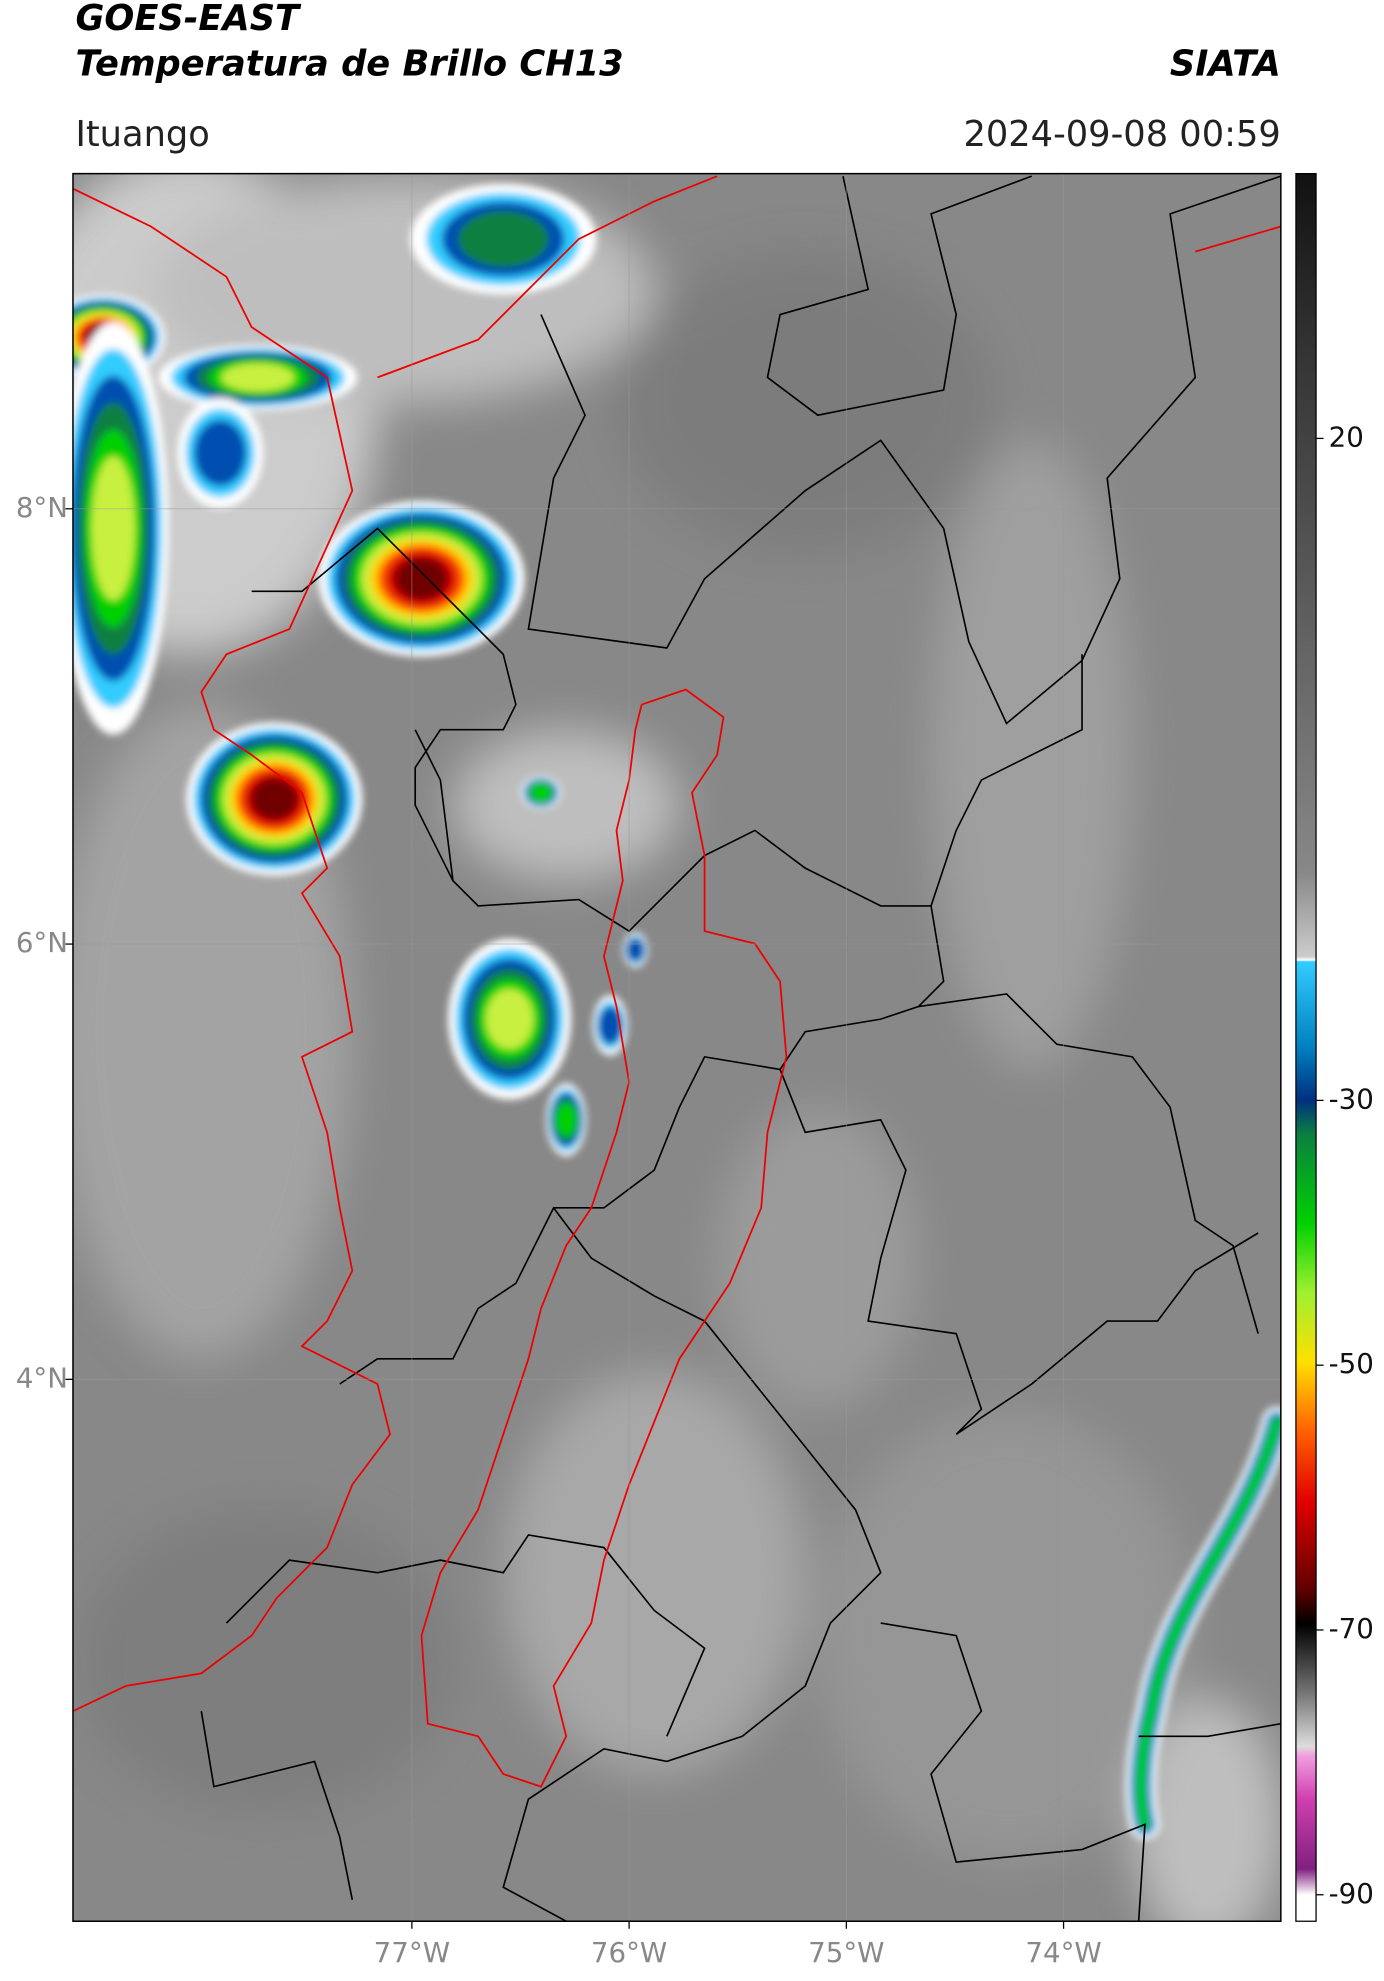 The width and height of the screenshot is (1384, 1981). I want to click on subtitle: Temperatura de Brillo CH13, so click(349, 63).